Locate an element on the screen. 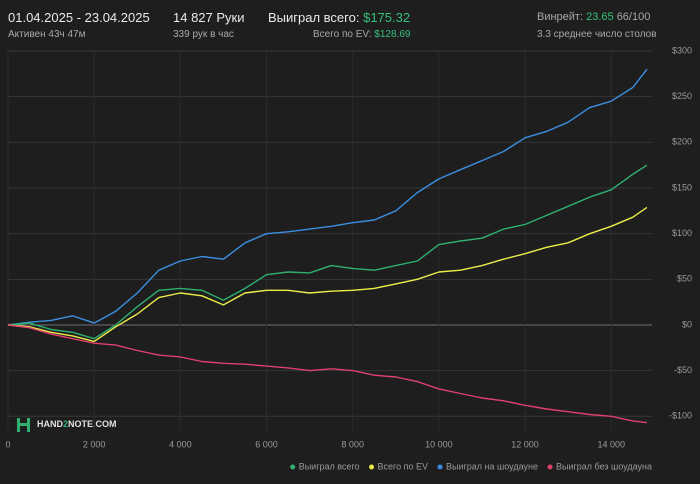 This screenshot has height=484, width=700. winrate: Винрейт: 23.65 66/100 is located at coordinates (593, 17).